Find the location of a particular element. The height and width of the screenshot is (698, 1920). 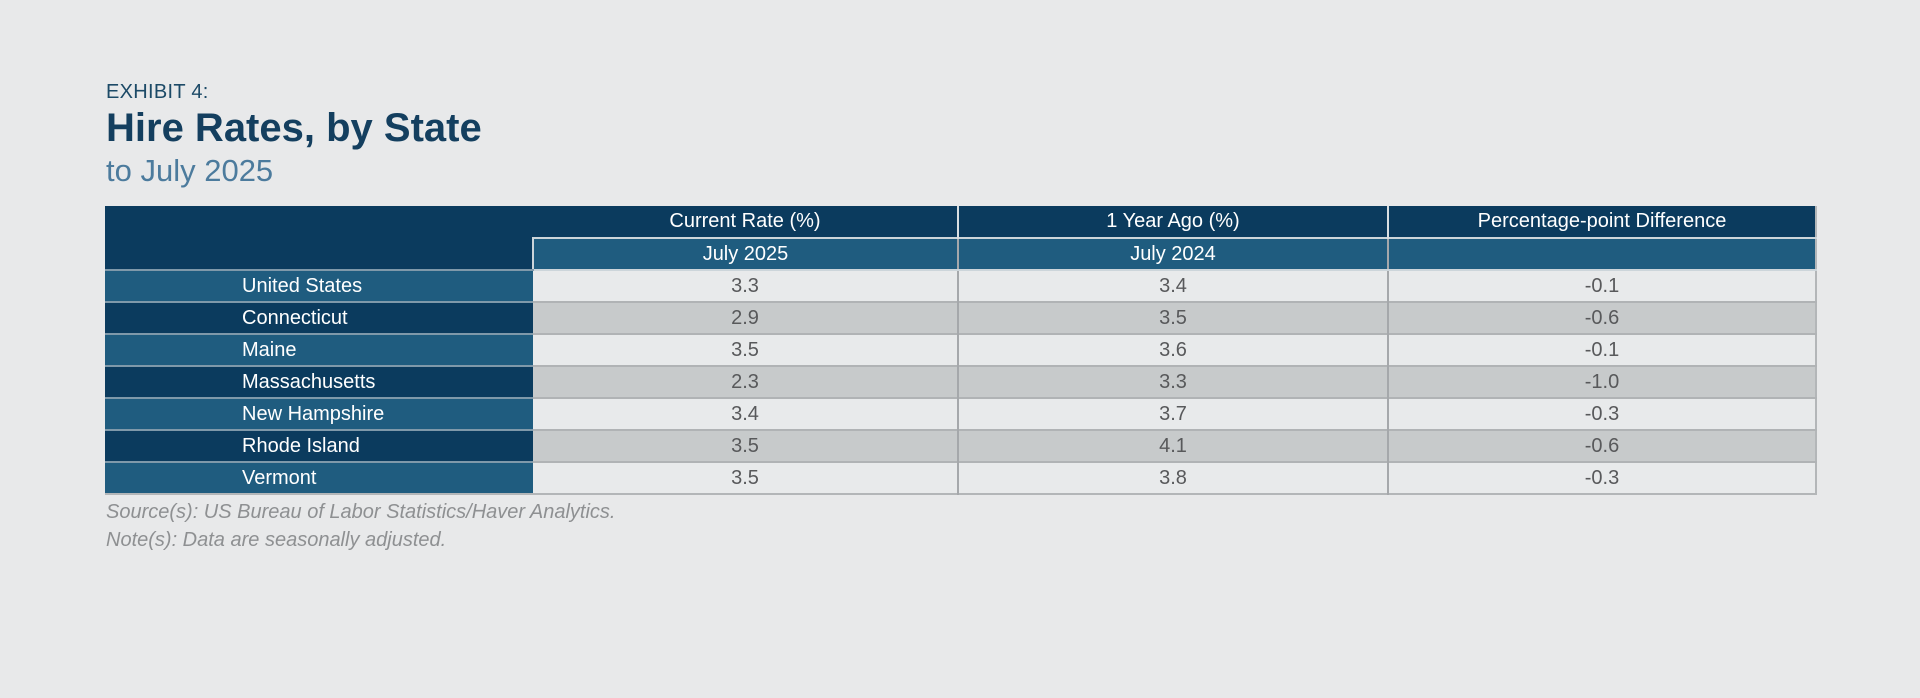

row-label: Vermont is located at coordinates (319, 477).